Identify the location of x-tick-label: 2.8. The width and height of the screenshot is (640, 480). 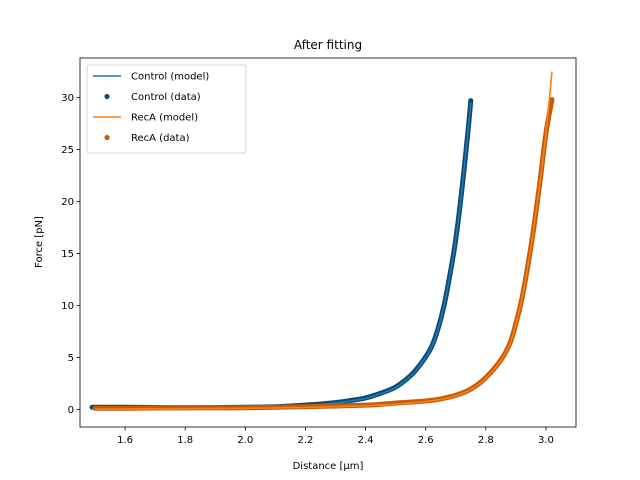
(486, 440).